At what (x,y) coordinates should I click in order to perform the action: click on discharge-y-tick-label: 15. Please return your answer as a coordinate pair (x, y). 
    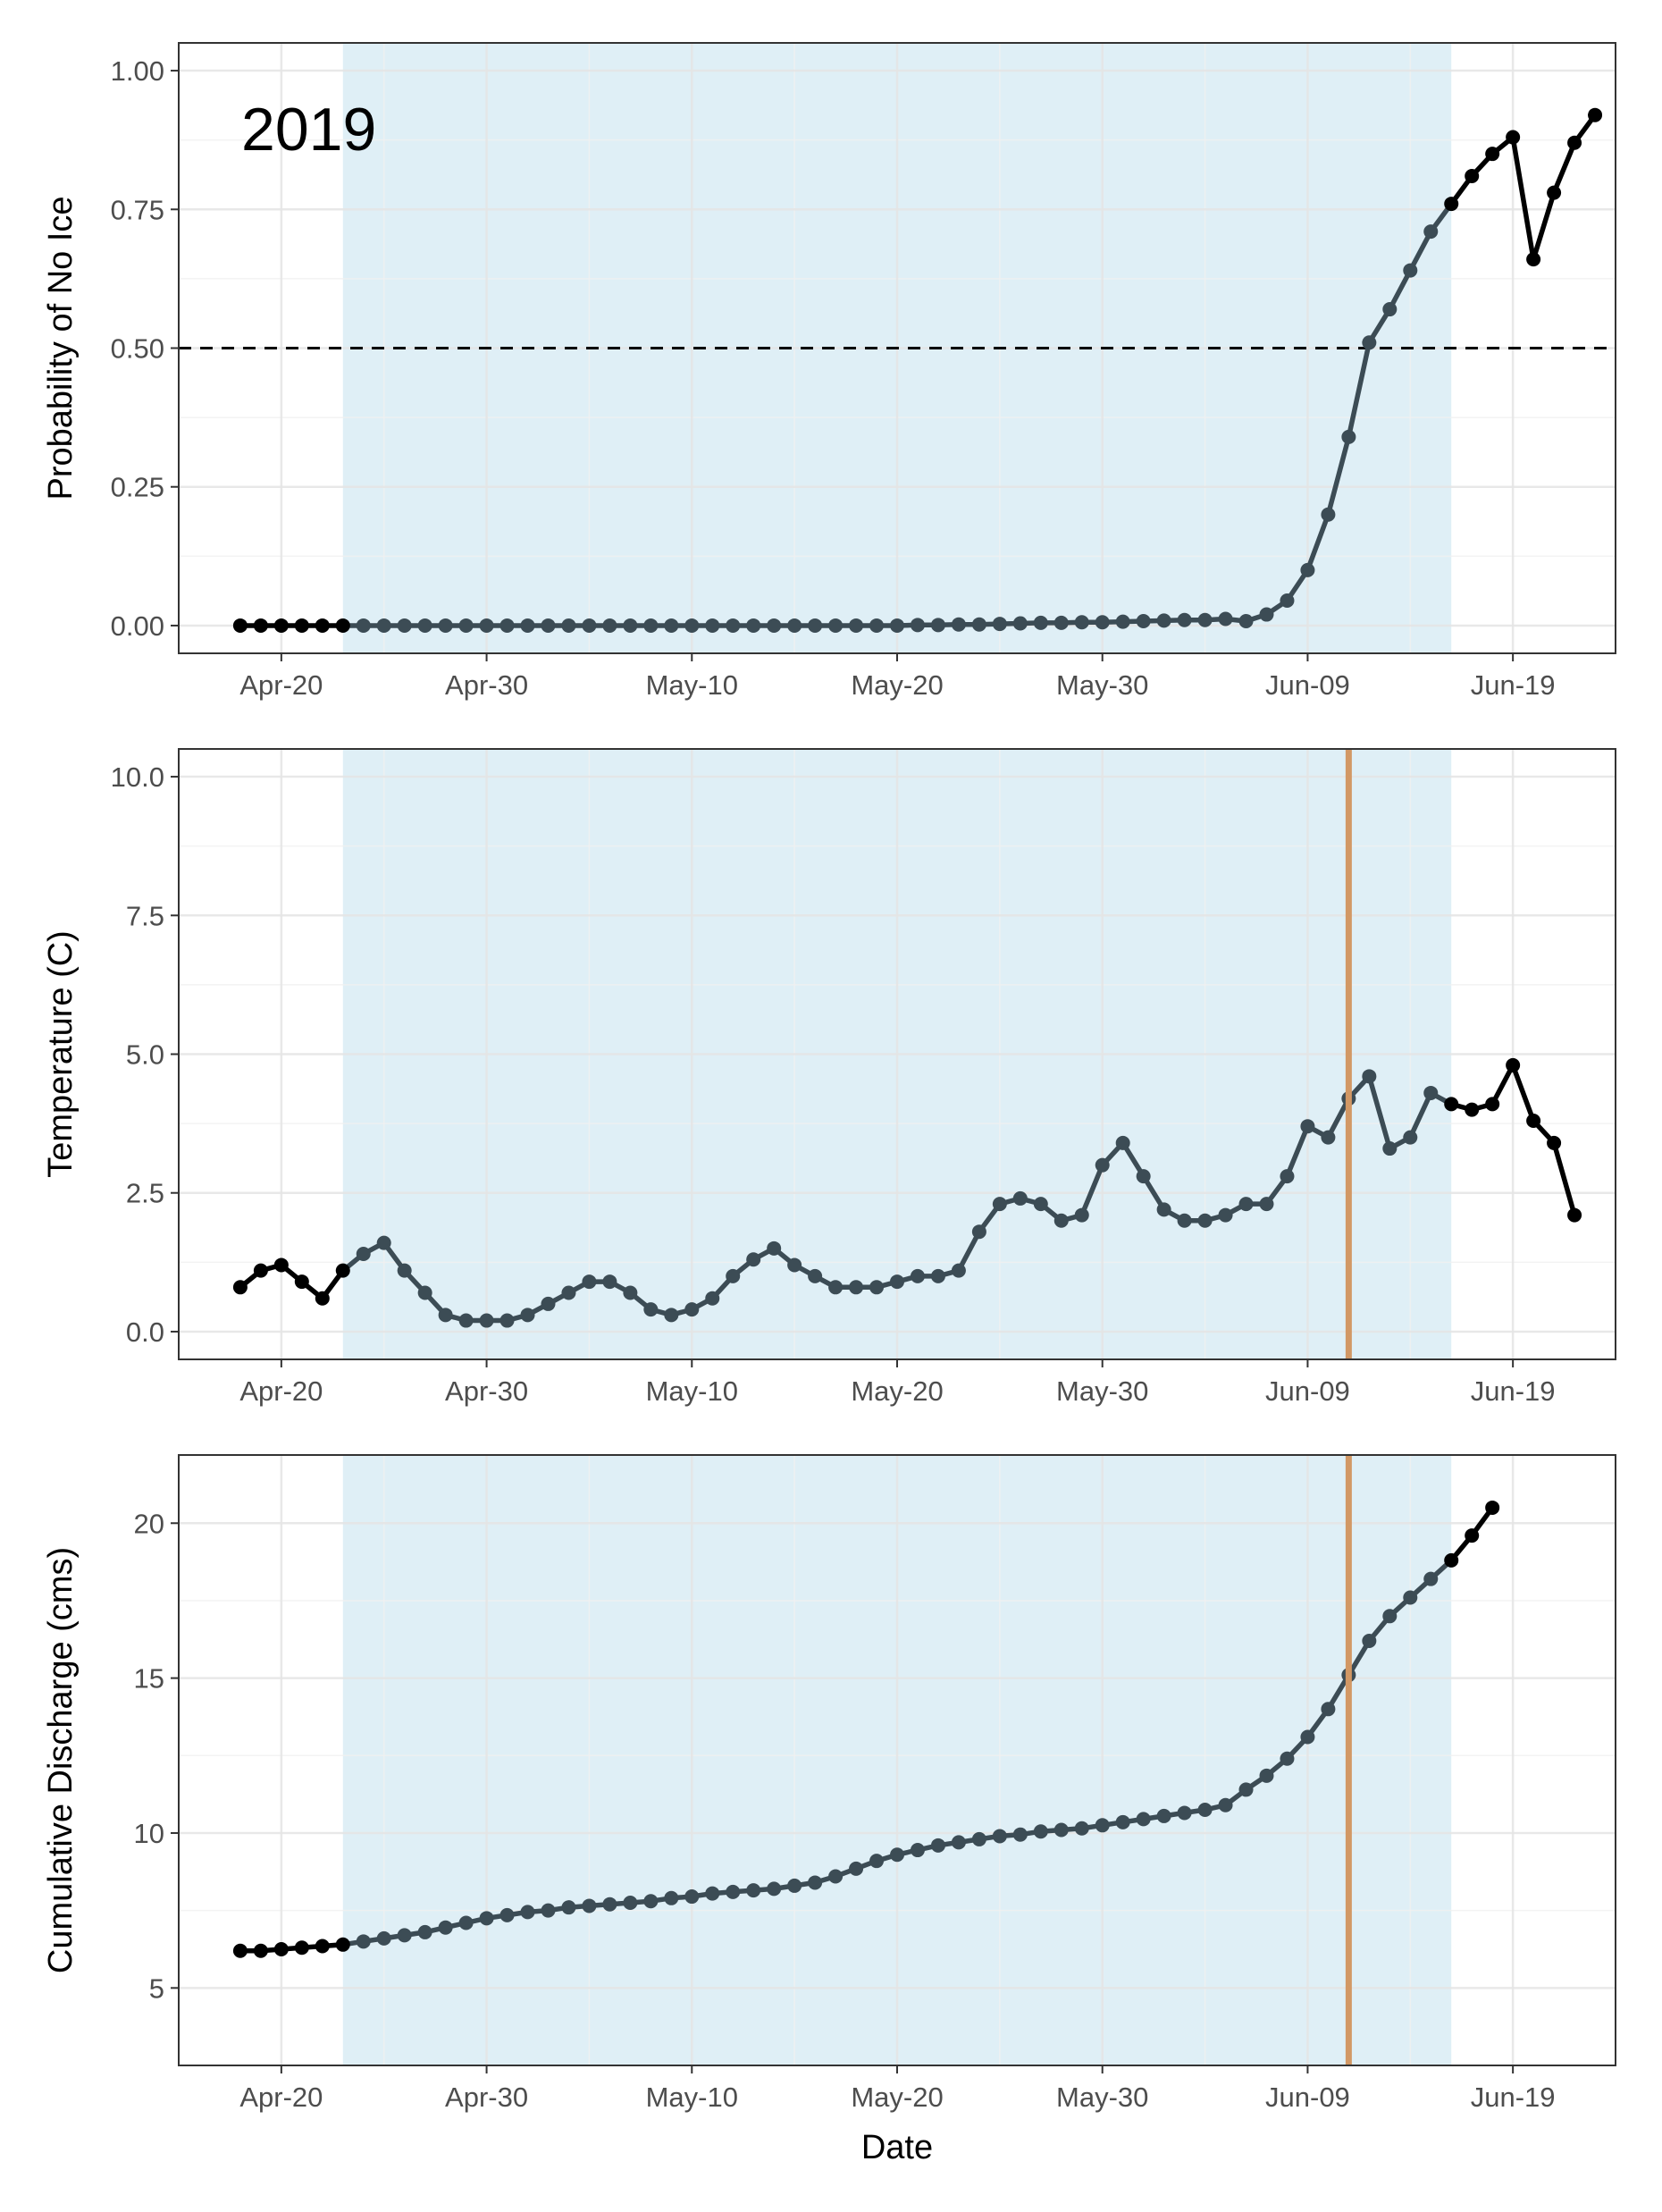
    Looking at the image, I should click on (149, 1679).